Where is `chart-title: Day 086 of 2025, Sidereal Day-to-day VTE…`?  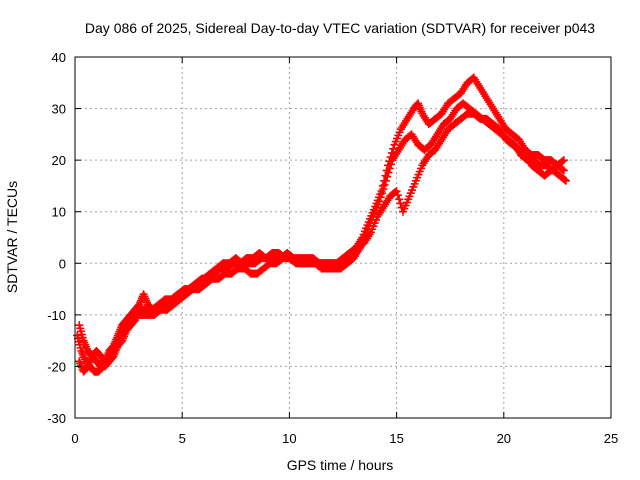
chart-title: Day 086 of 2025, Sidereal Day-to-day VTE… is located at coordinates (340, 28).